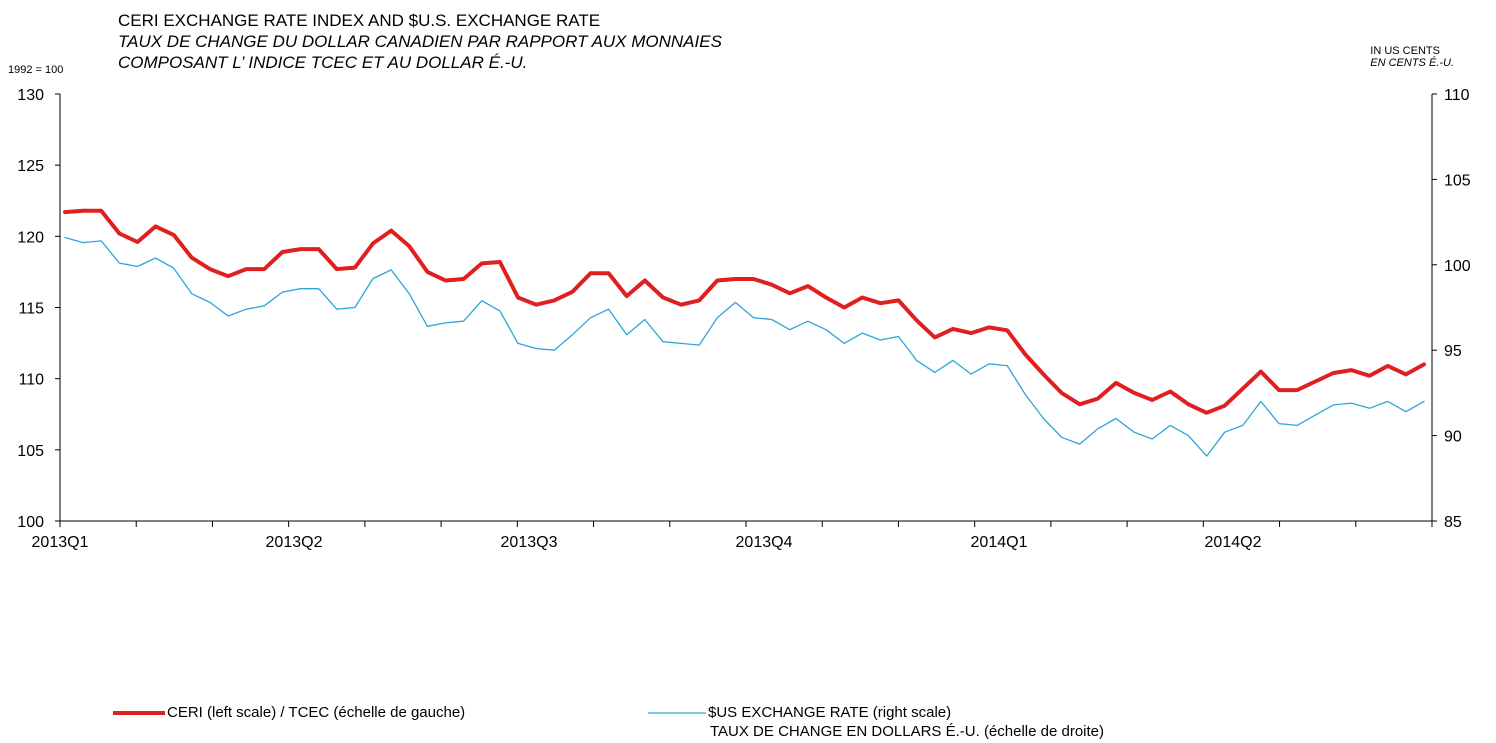  Describe the element at coordinates (31, 380) in the screenshot. I see `y-left-tick-label: 110` at that location.